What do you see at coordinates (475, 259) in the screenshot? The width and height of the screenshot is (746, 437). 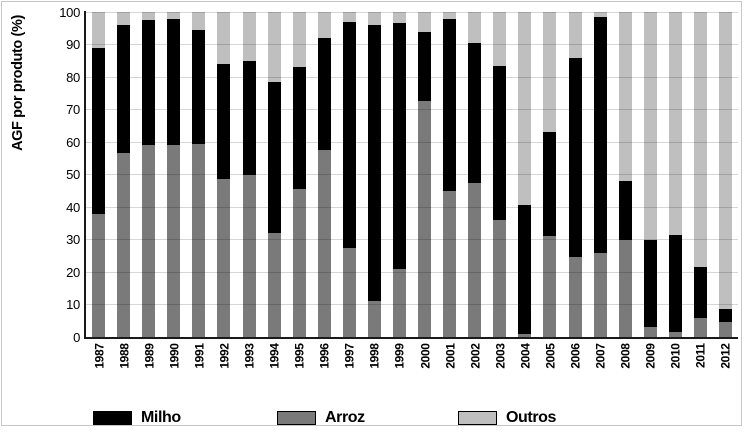 I see `bar-segment-arroz-2002` at bounding box center [475, 259].